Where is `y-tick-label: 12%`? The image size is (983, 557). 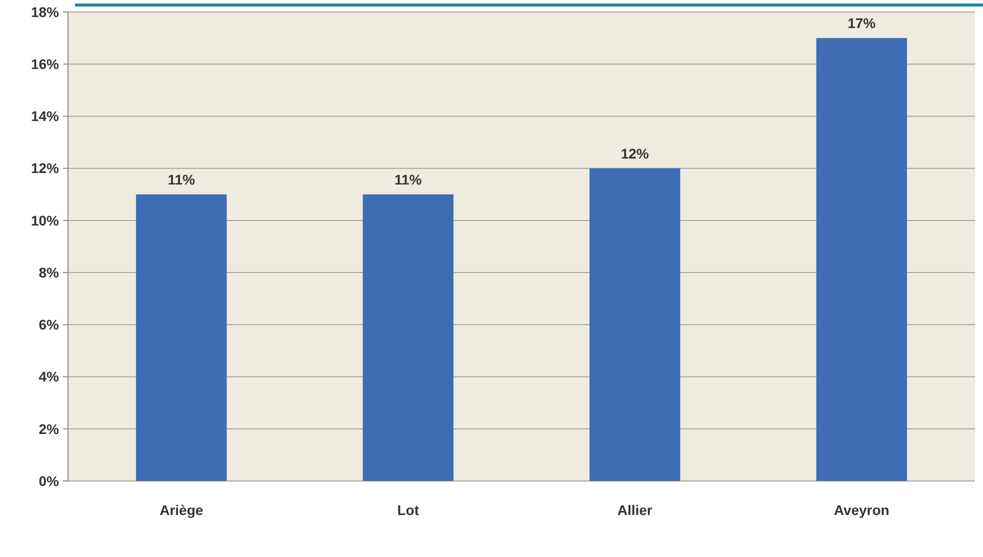
y-tick-label: 12% is located at coordinates (45, 168).